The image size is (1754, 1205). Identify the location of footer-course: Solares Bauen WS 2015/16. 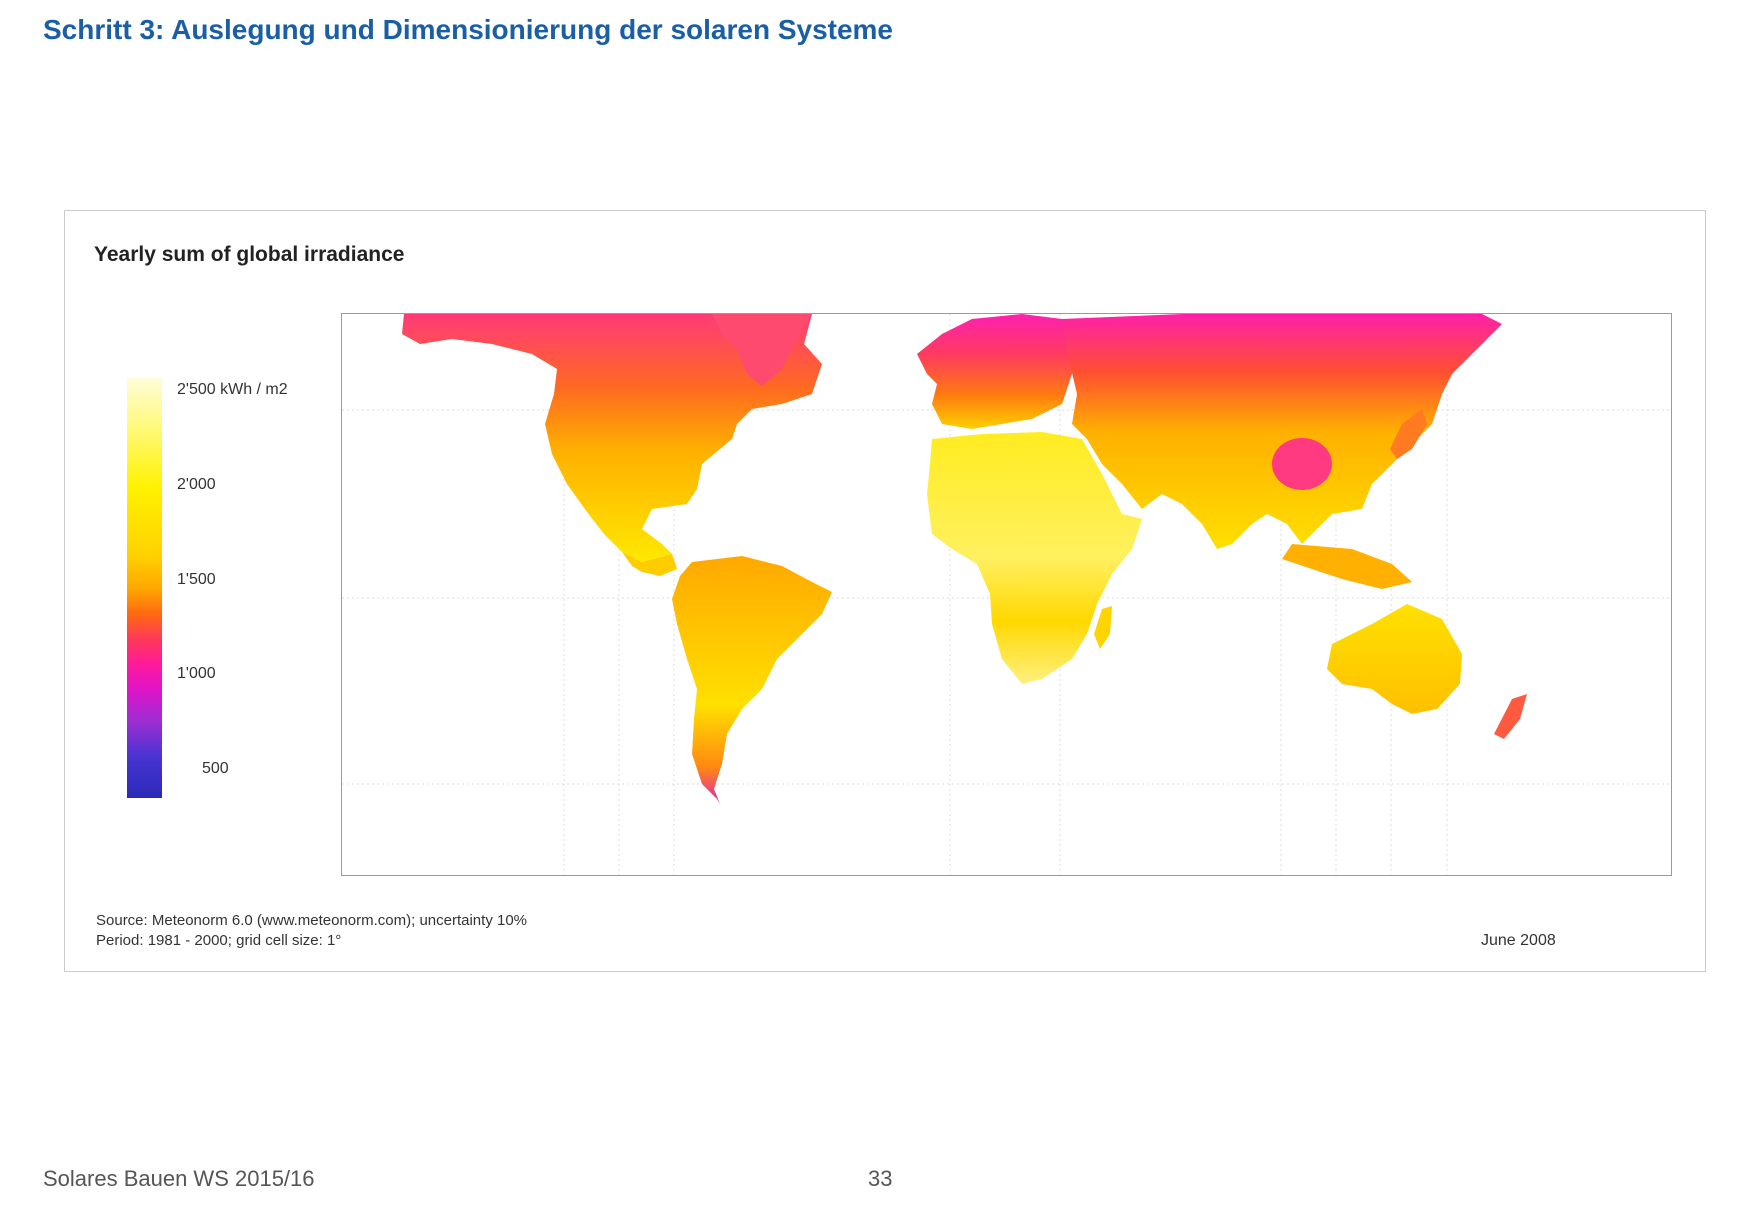
(179, 1178).